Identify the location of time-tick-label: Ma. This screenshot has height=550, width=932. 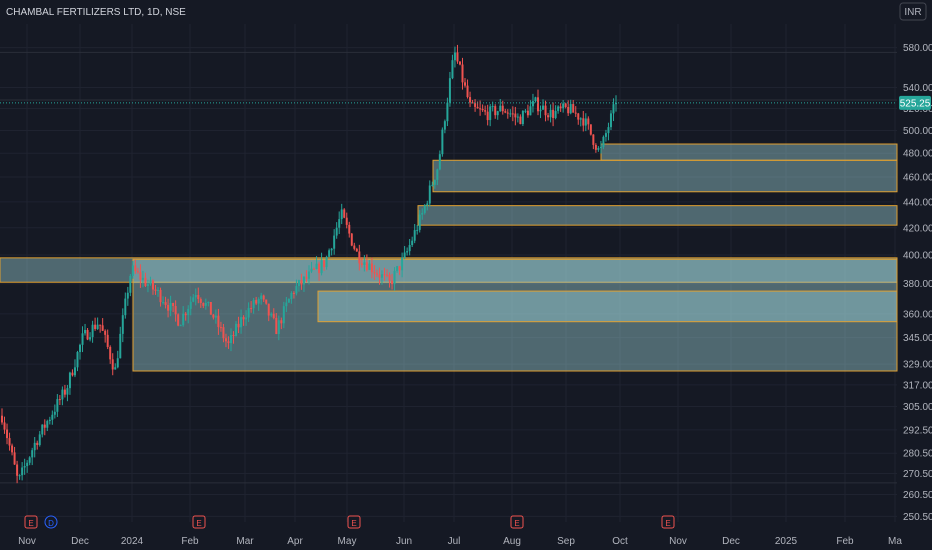
(895, 541).